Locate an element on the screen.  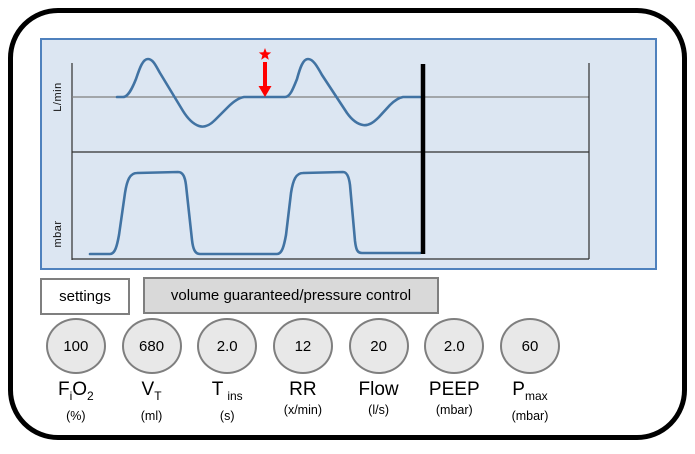
dial-value: 60 is located at coordinates (530, 346).